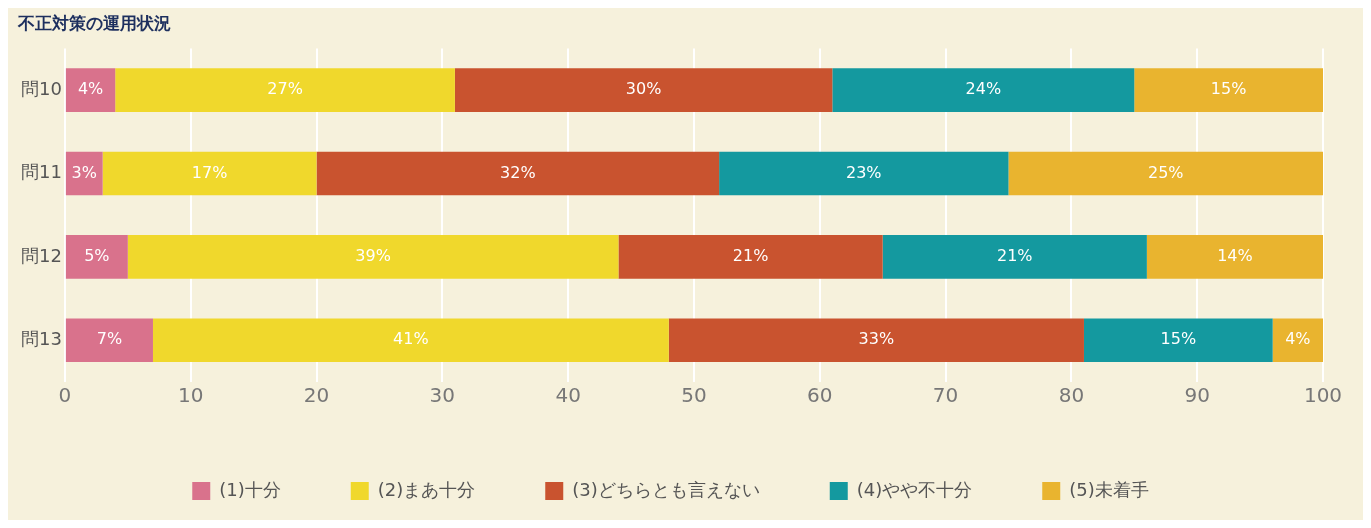 Image resolution: width=1371 pixels, height=528 pixels. What do you see at coordinates (914, 489) in the screenshot?
I see `legend-label: (4)やや不十分` at bounding box center [914, 489].